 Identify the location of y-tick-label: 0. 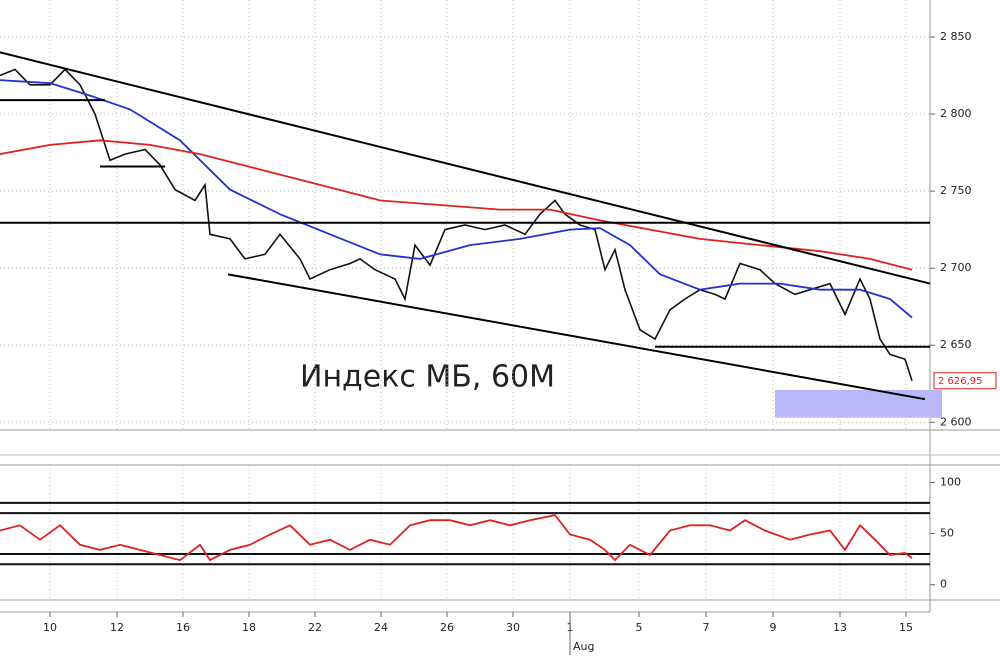
(943, 584).